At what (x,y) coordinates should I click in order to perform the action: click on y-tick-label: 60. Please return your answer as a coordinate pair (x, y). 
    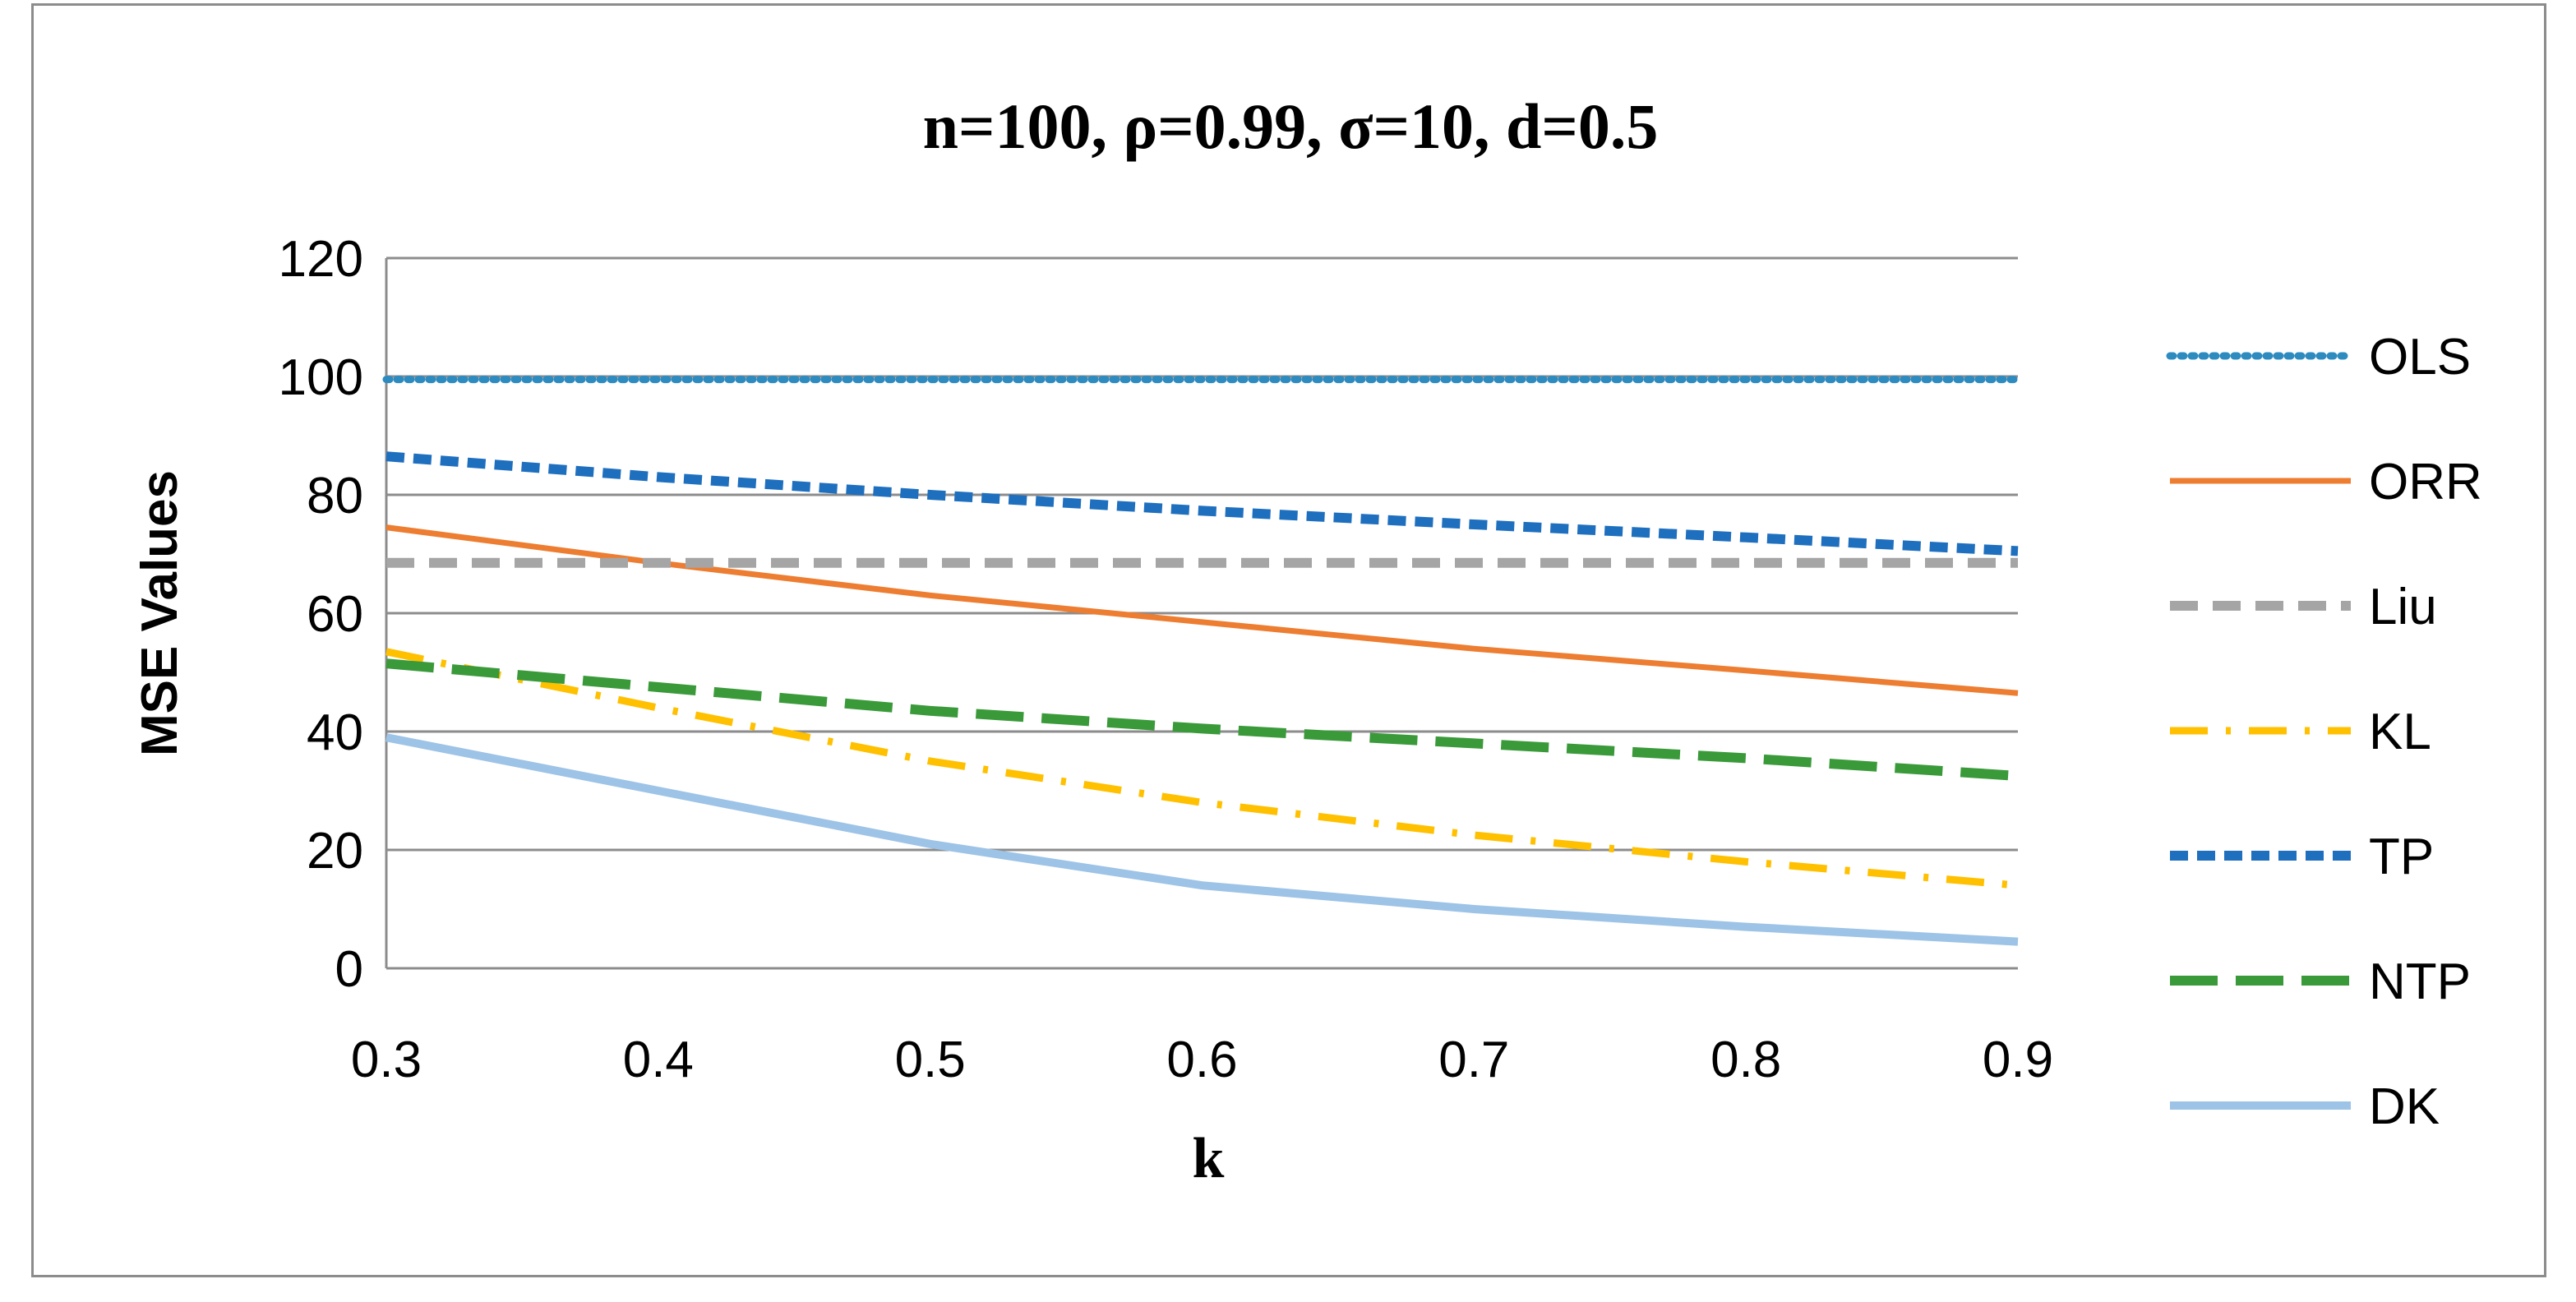
    Looking at the image, I should click on (335, 614).